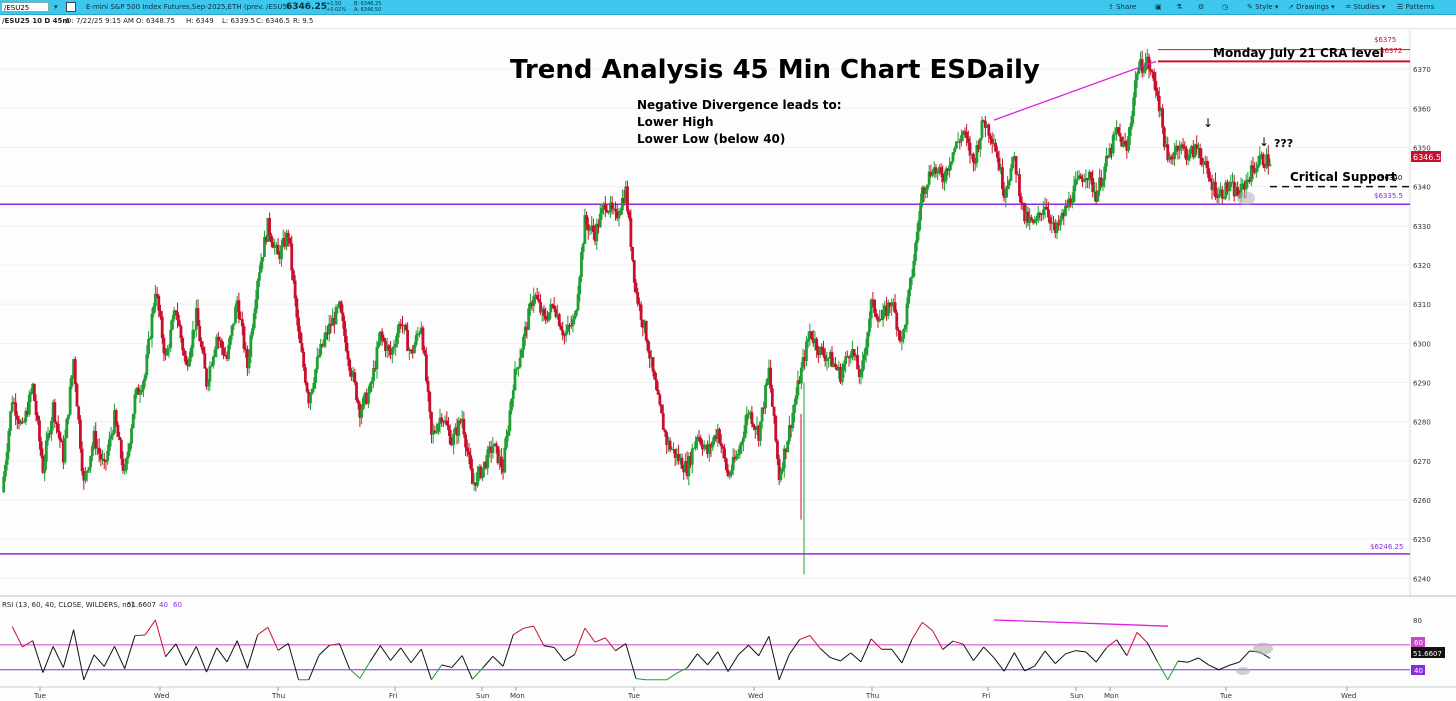 This screenshot has width=1456, height=701. What do you see at coordinates (1311, 7) in the screenshot?
I see `drawings-button: ➚ Drawings ▾` at bounding box center [1311, 7].